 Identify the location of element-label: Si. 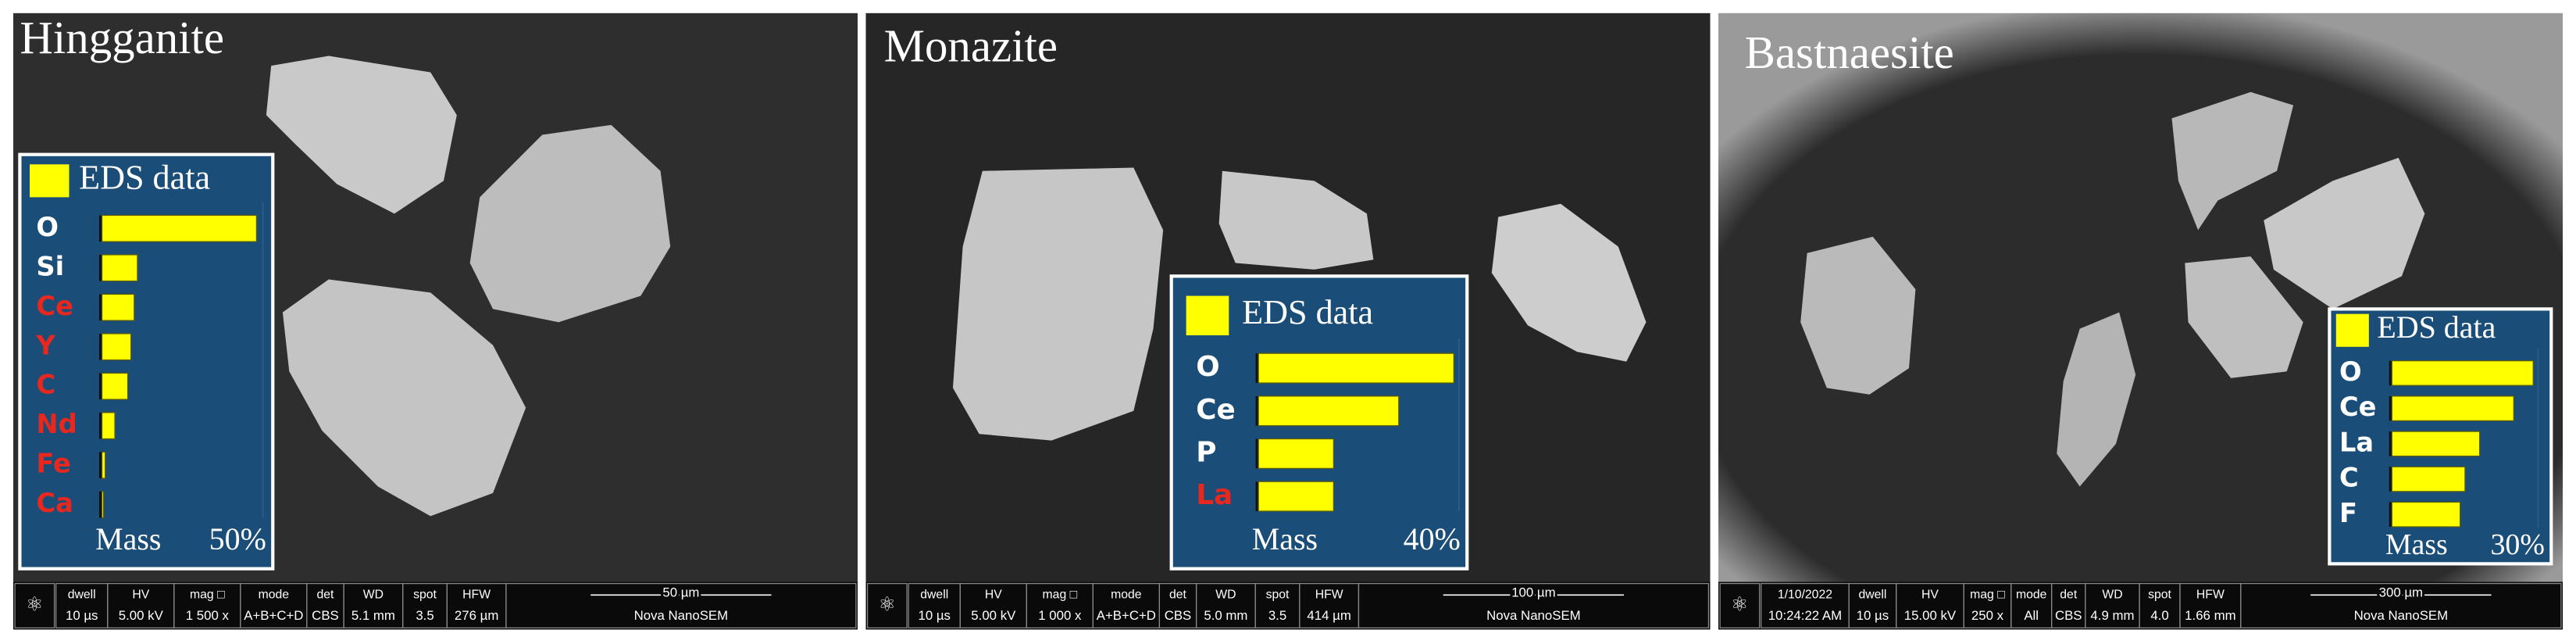
(50, 266).